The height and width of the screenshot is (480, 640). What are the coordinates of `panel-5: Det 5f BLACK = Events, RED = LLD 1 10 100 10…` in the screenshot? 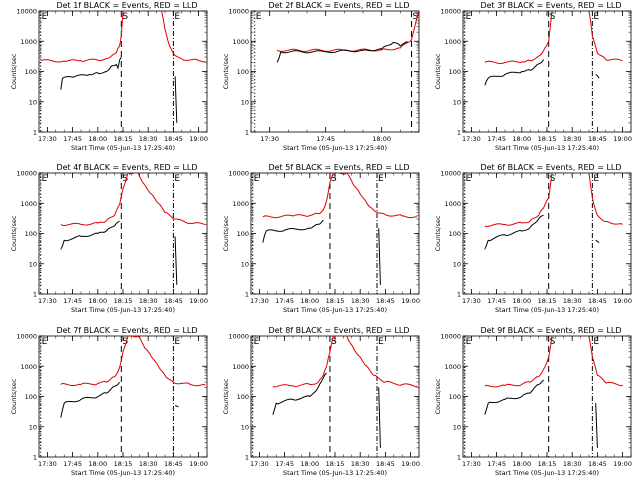 It's located at (321, 238).